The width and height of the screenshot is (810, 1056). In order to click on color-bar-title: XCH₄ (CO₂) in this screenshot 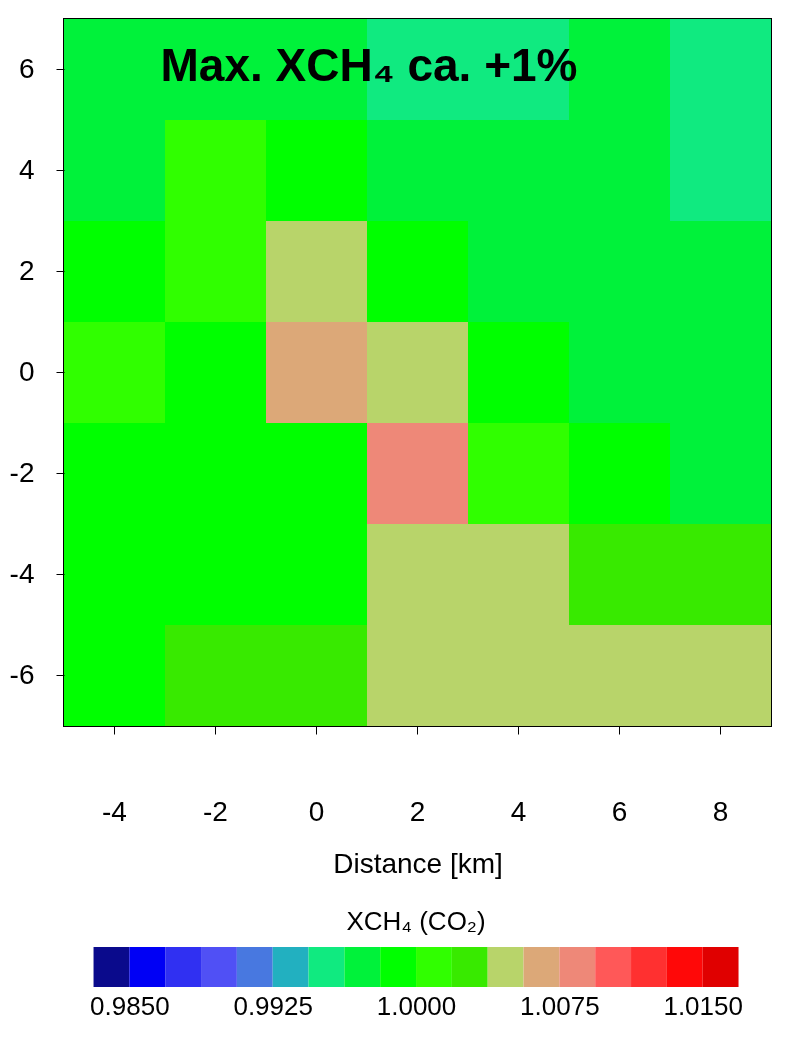, I will do `click(416, 921)`.